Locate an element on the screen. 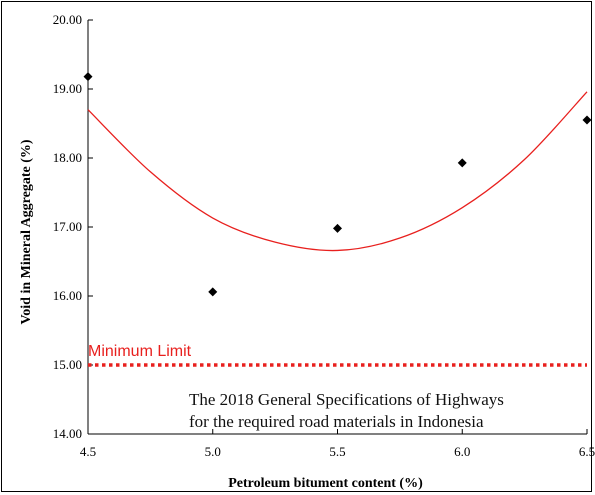 The image size is (595, 495). x-tick-label: 5.0 is located at coordinates (213, 451).